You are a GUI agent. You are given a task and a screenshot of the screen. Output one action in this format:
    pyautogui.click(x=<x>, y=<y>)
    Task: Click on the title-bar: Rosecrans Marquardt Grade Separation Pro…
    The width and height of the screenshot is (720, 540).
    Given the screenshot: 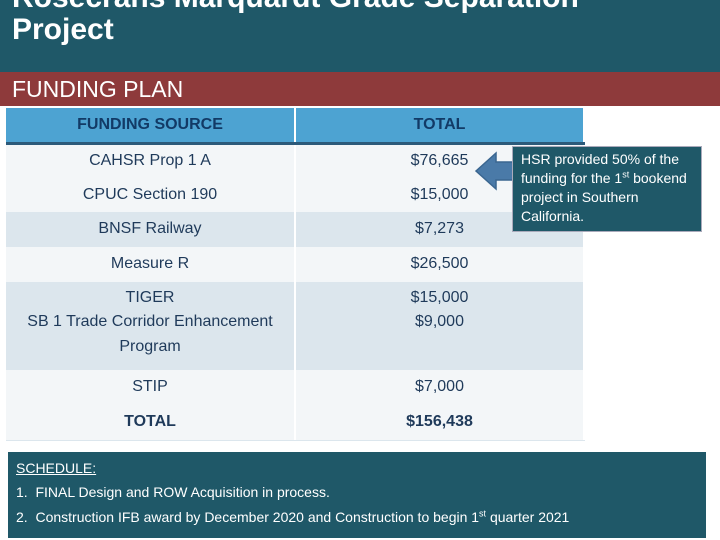 What is the action you would take?
    pyautogui.click(x=360, y=36)
    